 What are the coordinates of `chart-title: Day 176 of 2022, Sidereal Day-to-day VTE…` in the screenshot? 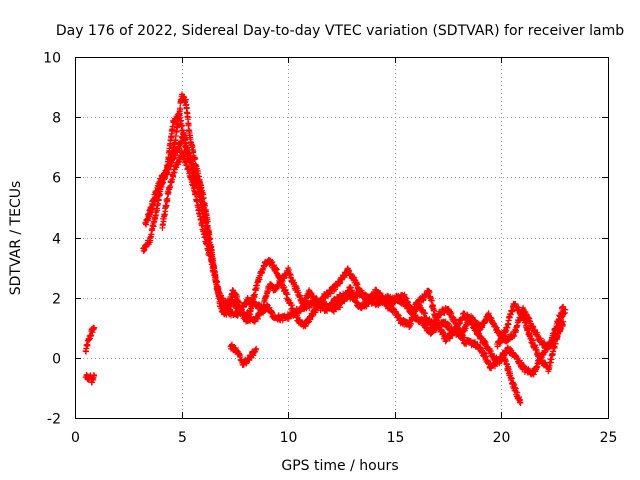 It's located at (340, 31).